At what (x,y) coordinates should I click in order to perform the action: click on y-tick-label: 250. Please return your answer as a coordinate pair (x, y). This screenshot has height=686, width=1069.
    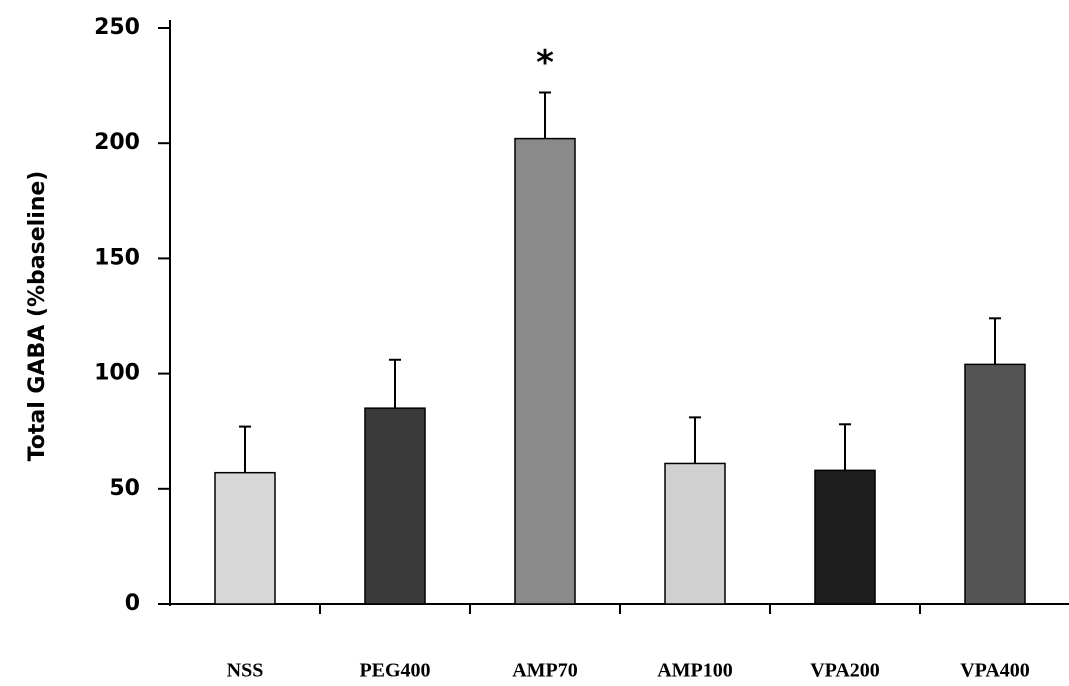
    Looking at the image, I should click on (117, 27).